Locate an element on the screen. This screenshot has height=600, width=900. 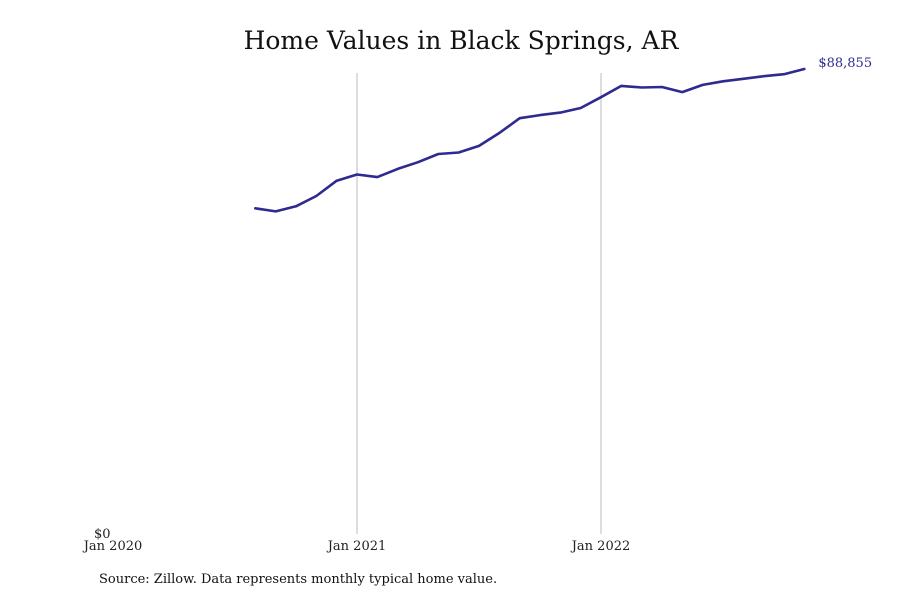
chart-title: Home Values in Black Springs, AR is located at coordinates (461, 40).